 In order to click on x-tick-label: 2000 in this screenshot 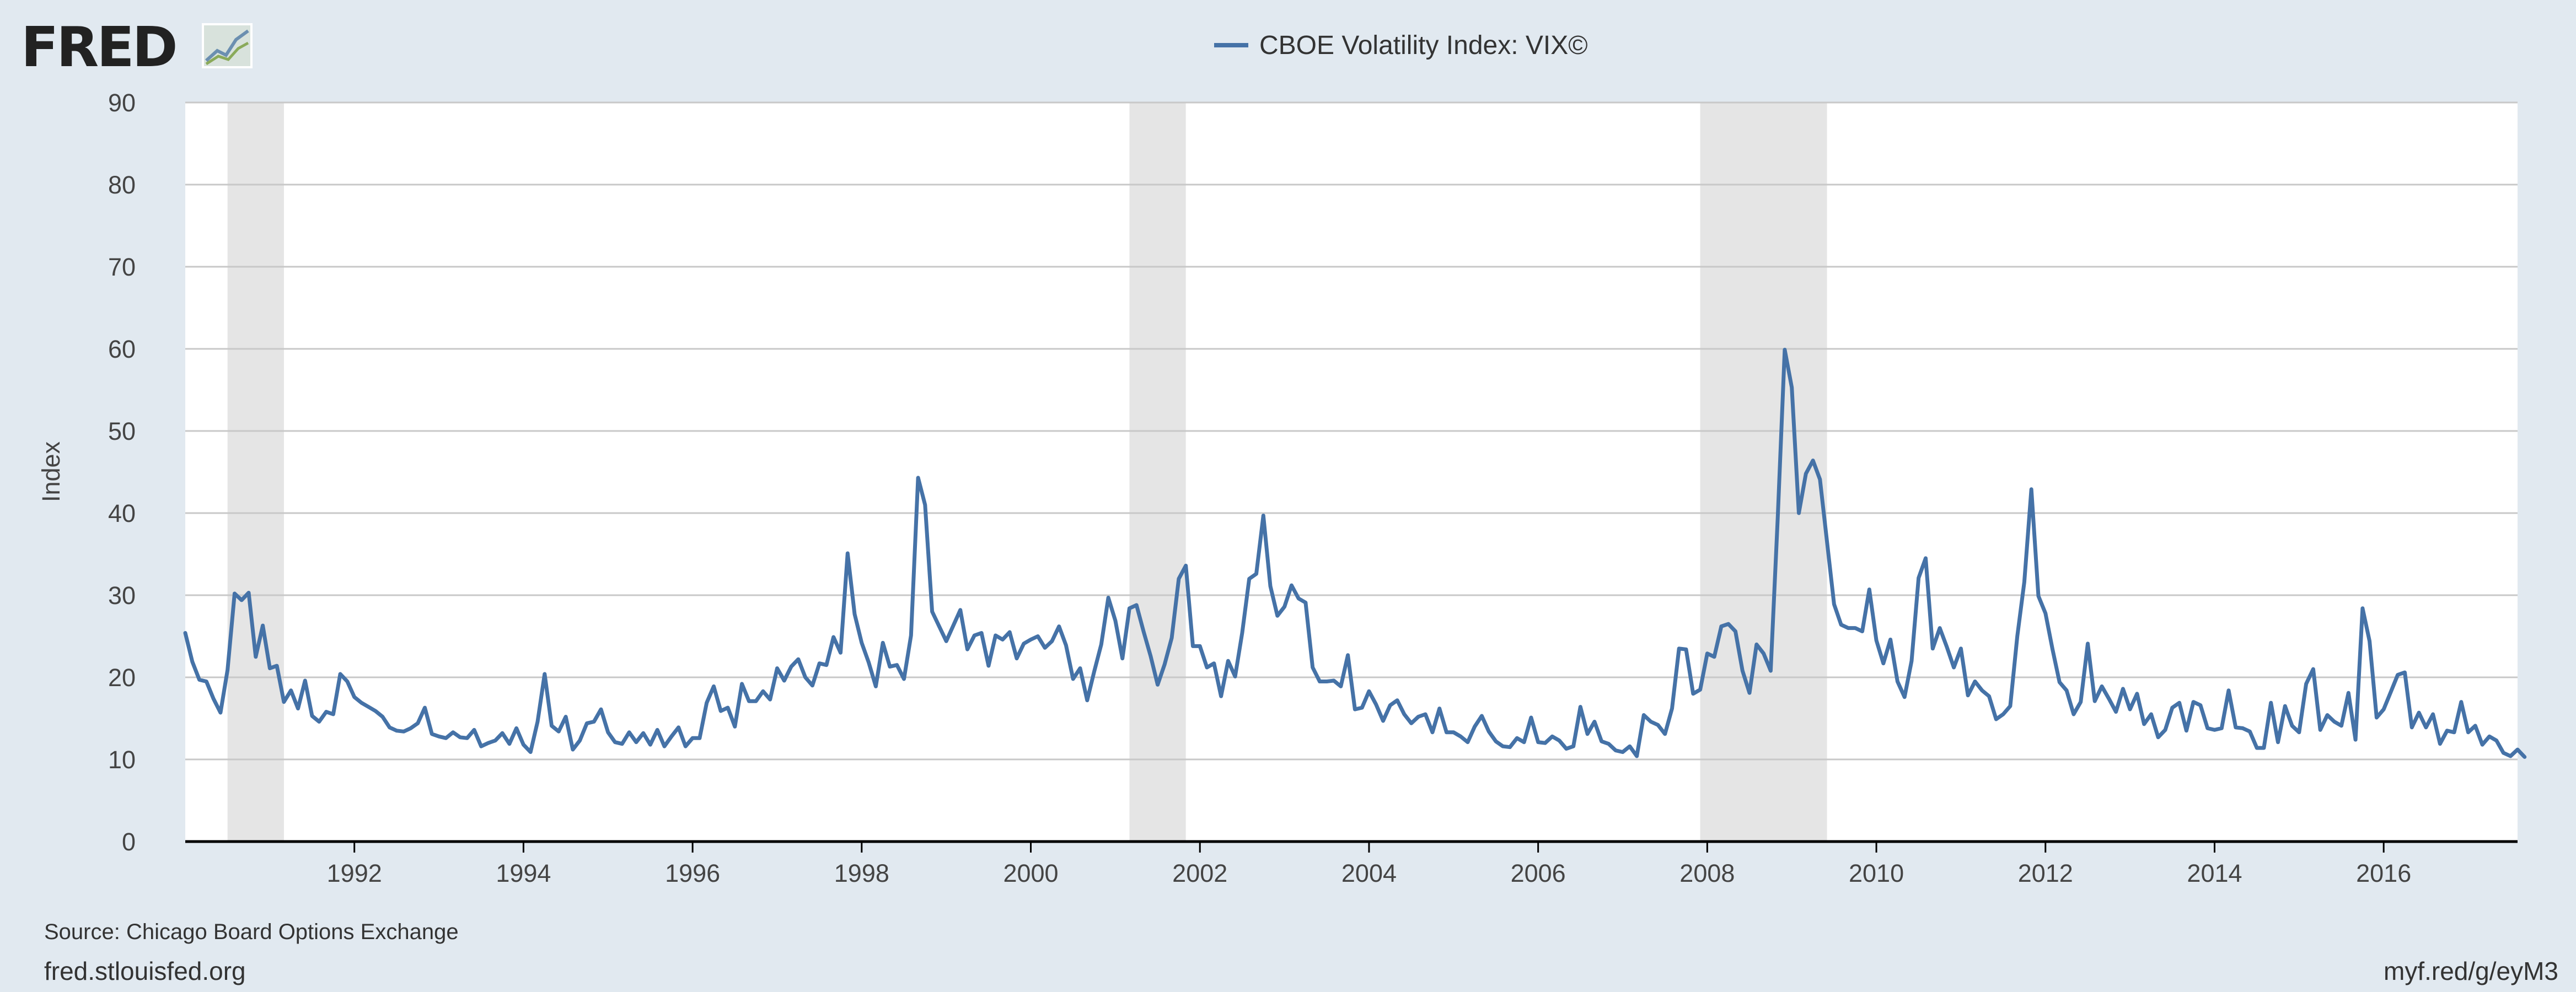, I will do `click(1030, 873)`.